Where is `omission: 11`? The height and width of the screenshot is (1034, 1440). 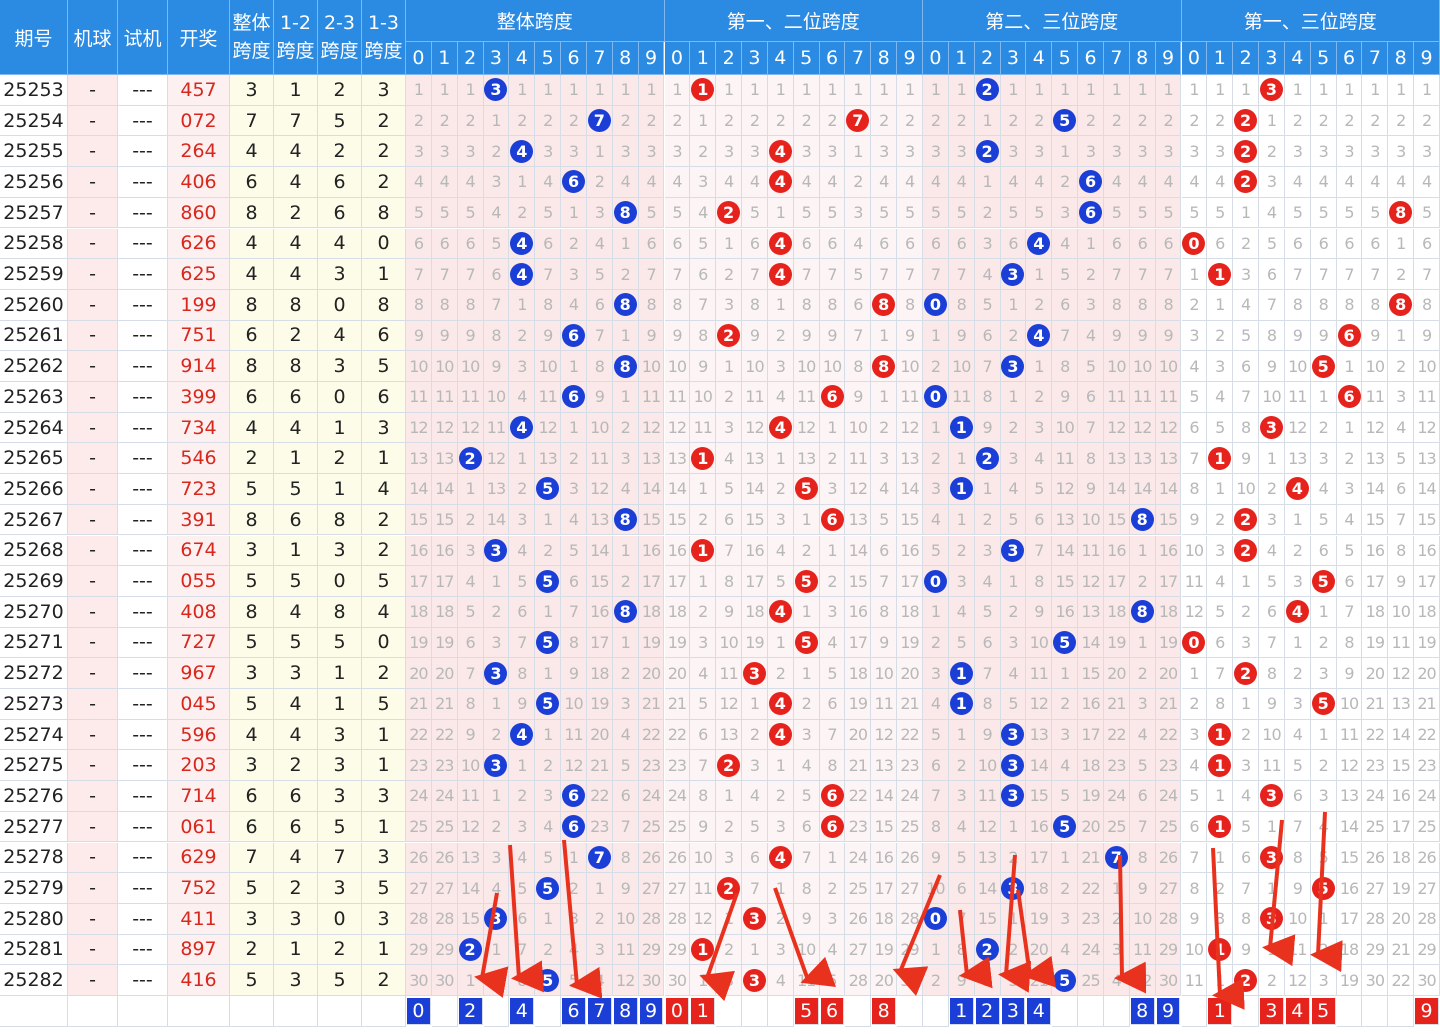
omission: 11 is located at coordinates (419, 397).